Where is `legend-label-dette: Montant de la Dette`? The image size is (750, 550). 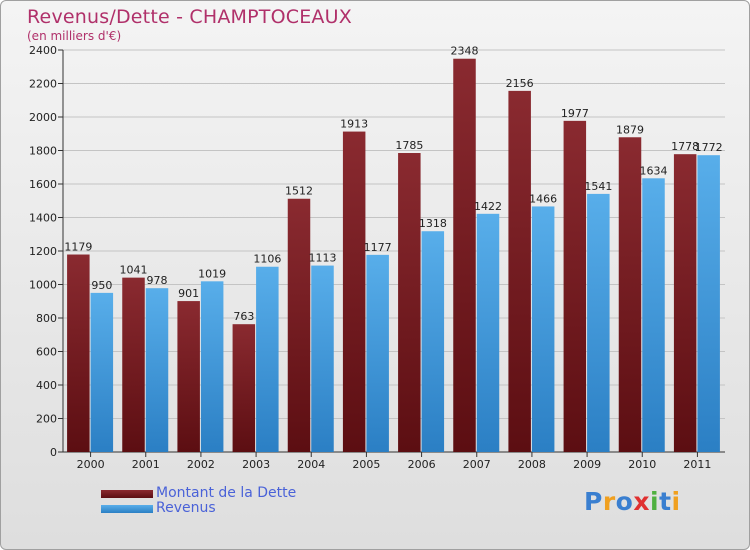 legend-label-dette: Montant de la Dette is located at coordinates (226, 493).